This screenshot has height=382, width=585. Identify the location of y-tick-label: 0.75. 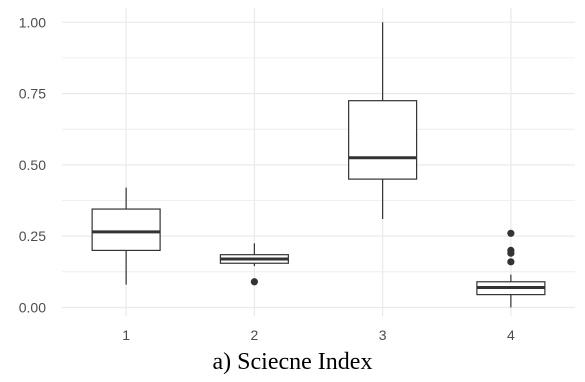
(32, 94).